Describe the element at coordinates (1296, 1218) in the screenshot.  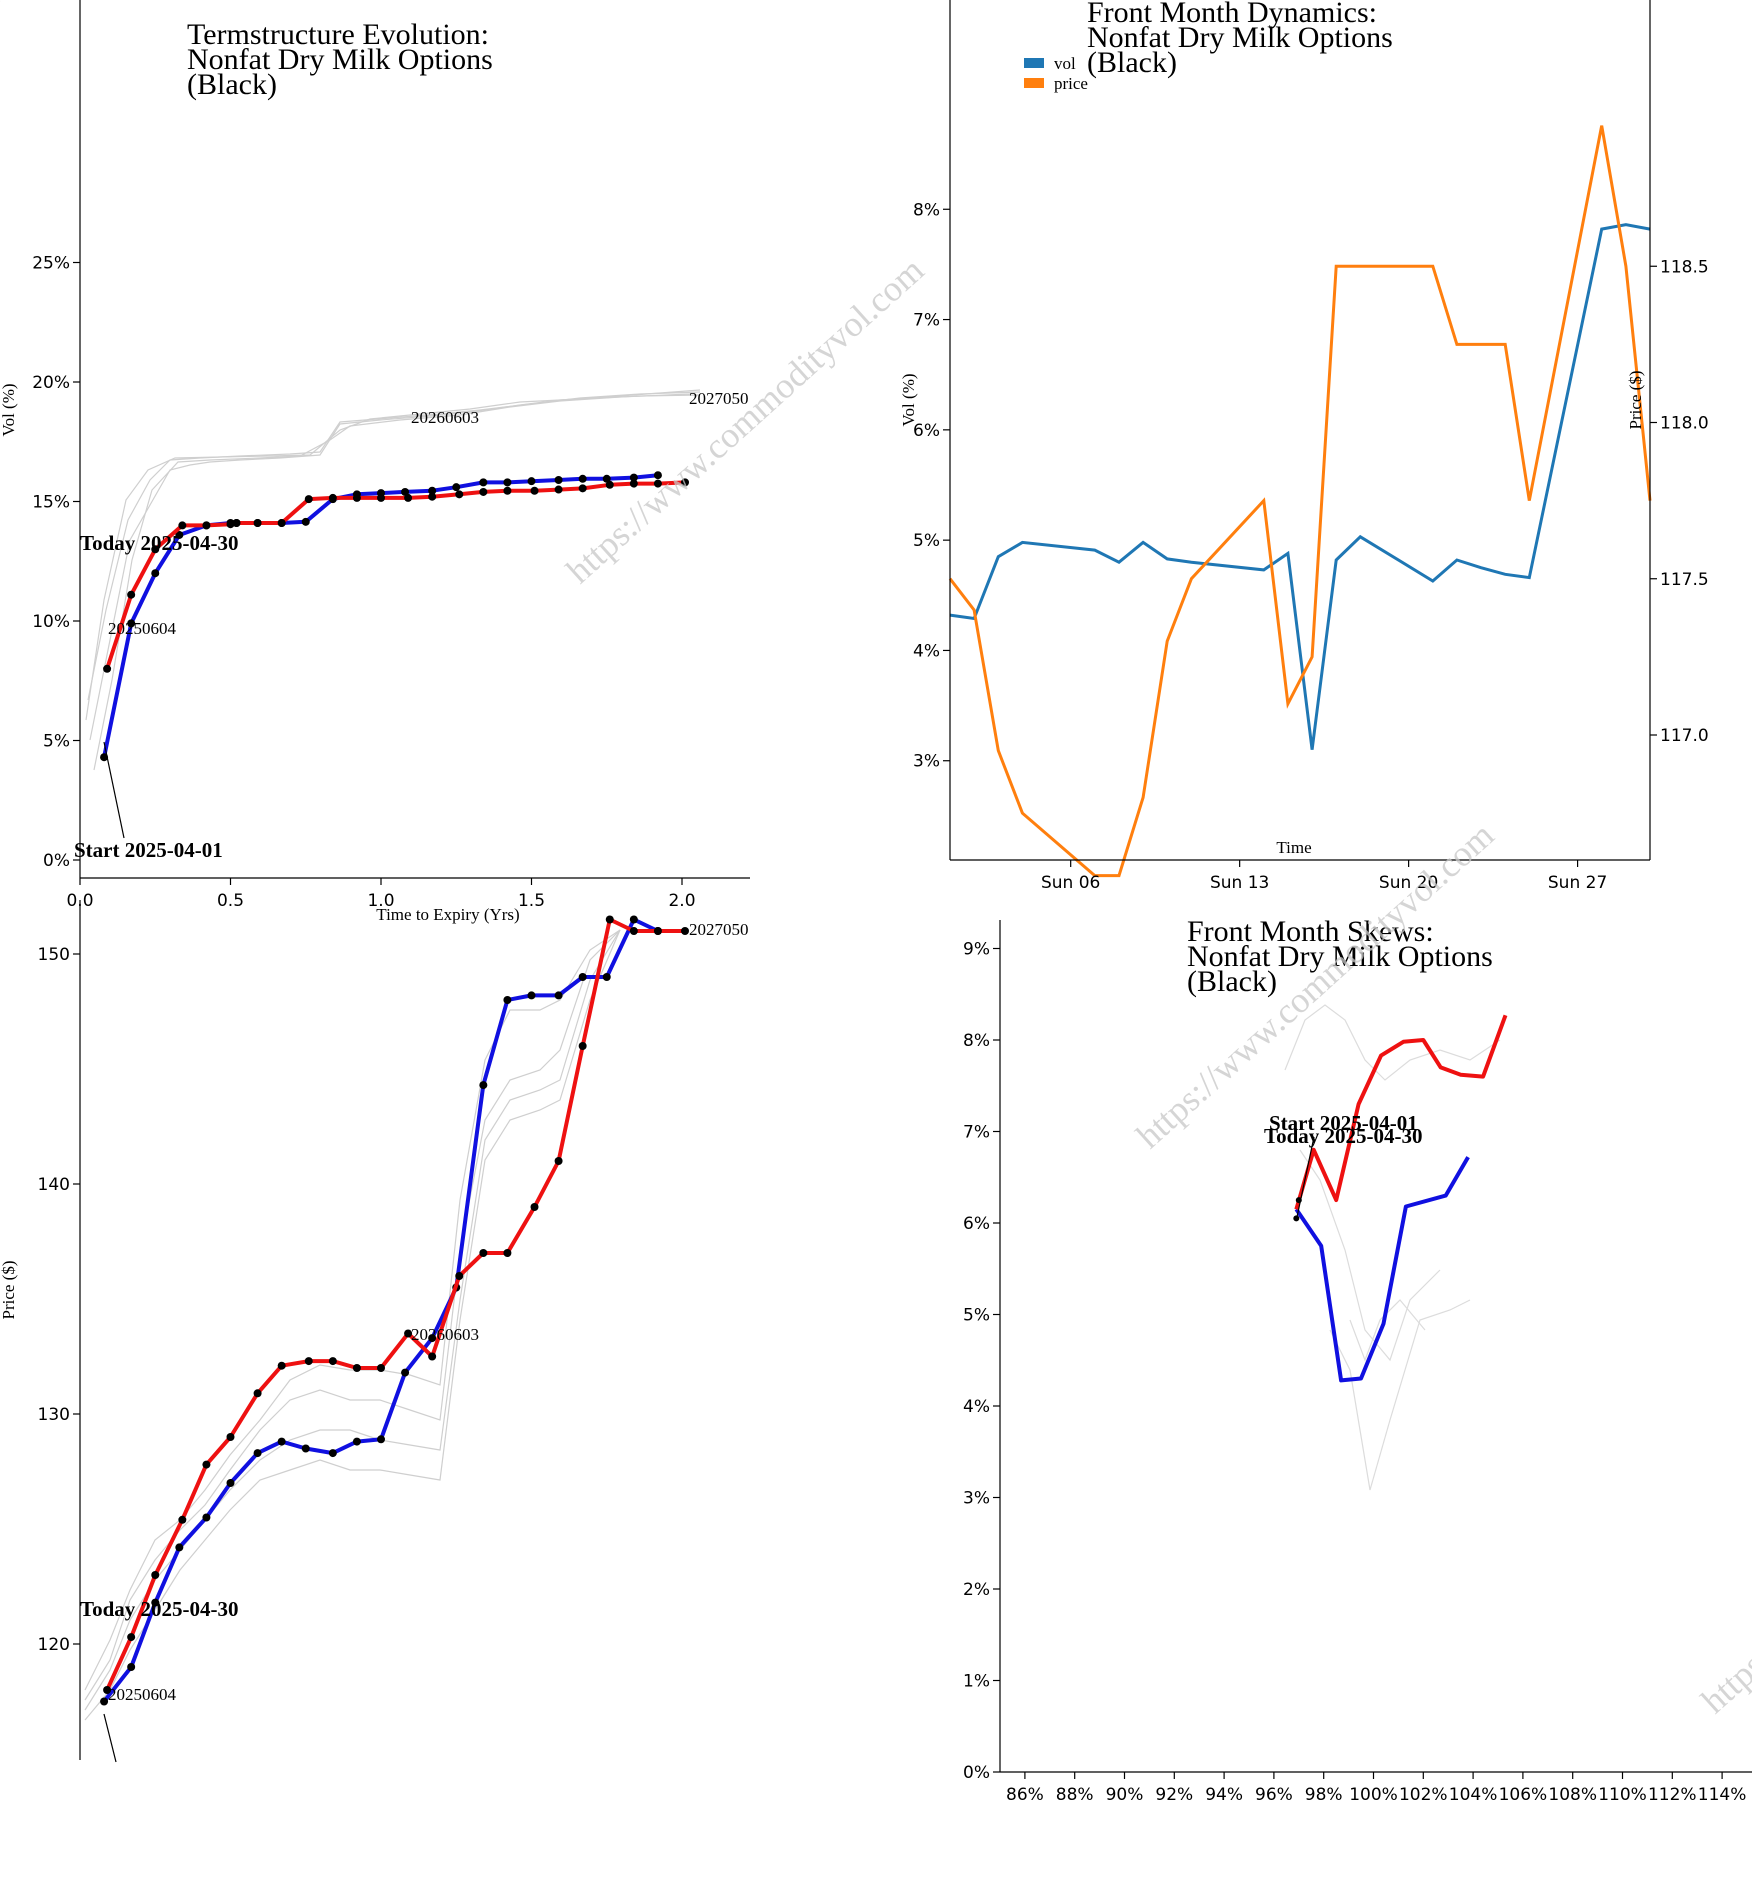
I see `skews-atm-point` at that location.